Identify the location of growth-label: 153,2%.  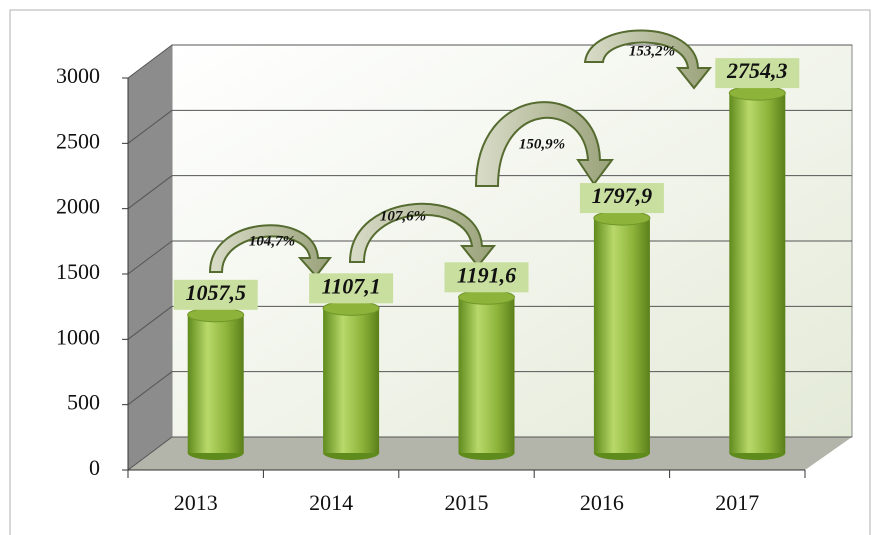
(652, 51).